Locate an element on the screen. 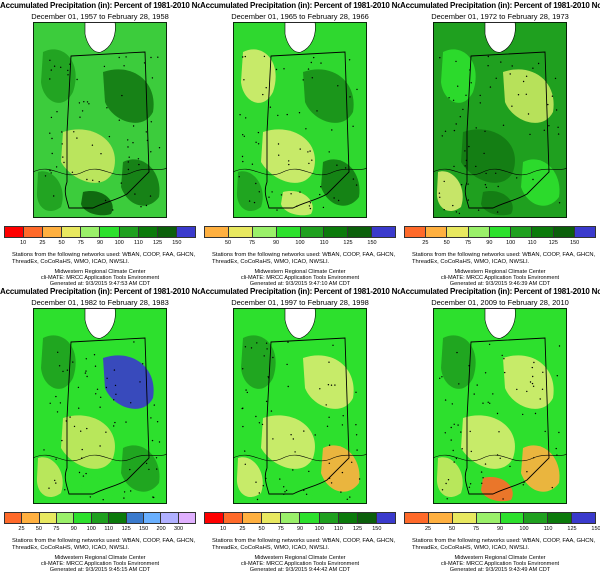 This screenshot has height=572, width=600. generated-timestamp: Generated at: 9/3/2015 9:44:42 AM CDT is located at coordinates (300, 569).